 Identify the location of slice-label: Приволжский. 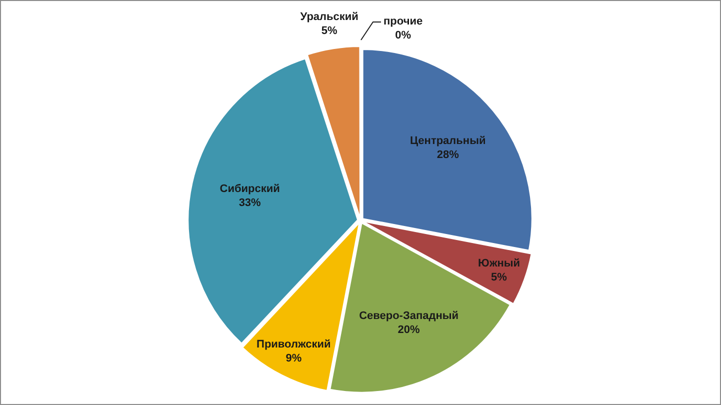
(293, 344).